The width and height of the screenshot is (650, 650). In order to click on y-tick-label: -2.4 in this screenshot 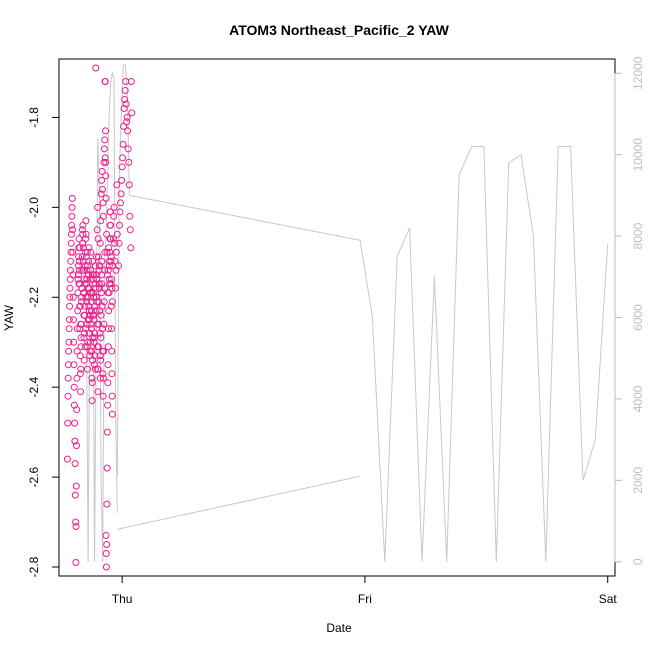, I will do `click(34, 387)`.